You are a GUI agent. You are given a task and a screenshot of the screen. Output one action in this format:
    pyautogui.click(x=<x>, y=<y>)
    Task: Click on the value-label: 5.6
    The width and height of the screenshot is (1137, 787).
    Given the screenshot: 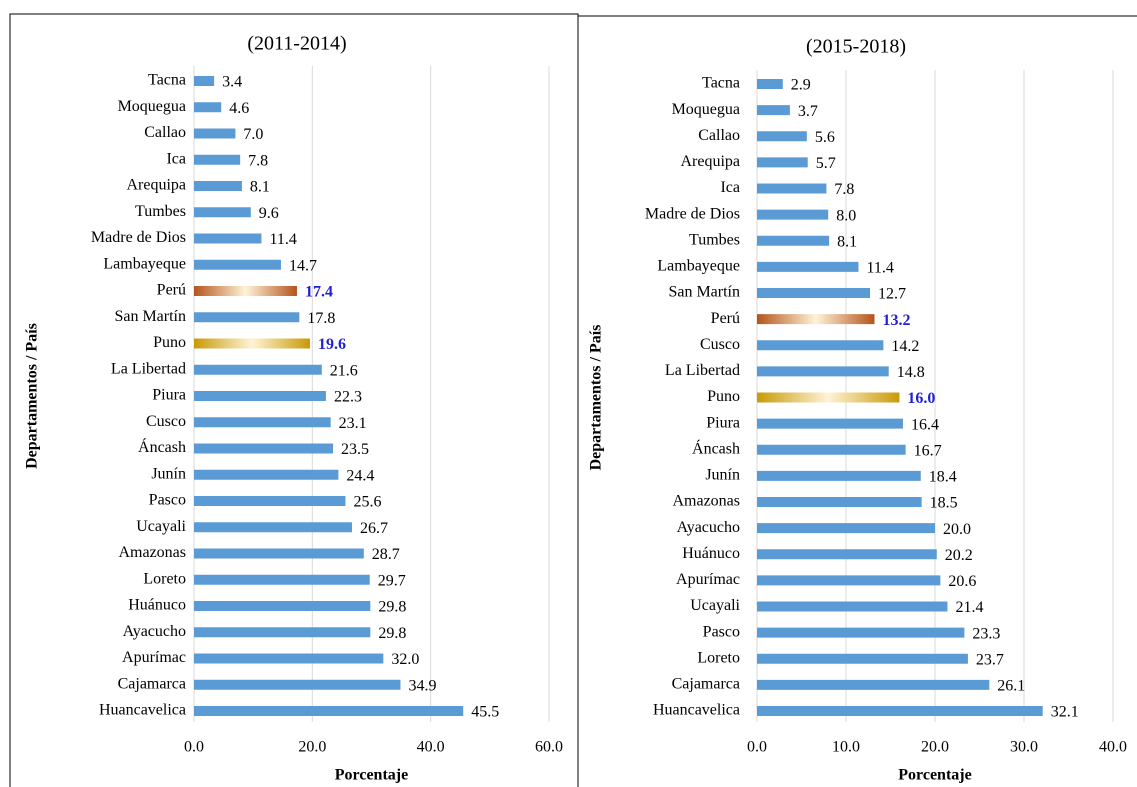 What is the action you would take?
    pyautogui.click(x=825, y=137)
    